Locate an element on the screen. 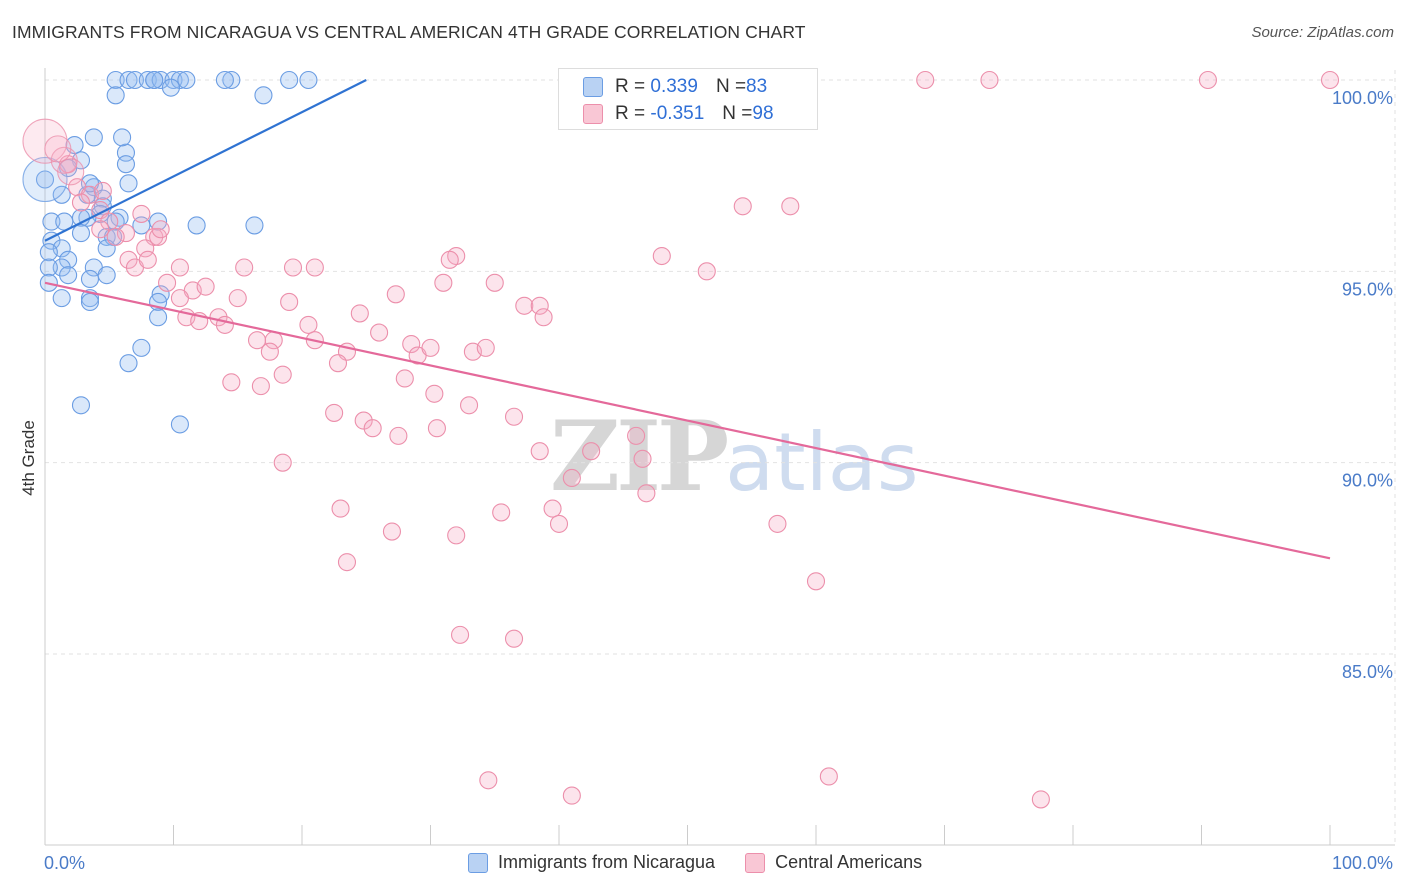 Image resolution: width=1406 pixels, height=892 pixels. point-nicaragua-large is located at coordinates (45, 179).